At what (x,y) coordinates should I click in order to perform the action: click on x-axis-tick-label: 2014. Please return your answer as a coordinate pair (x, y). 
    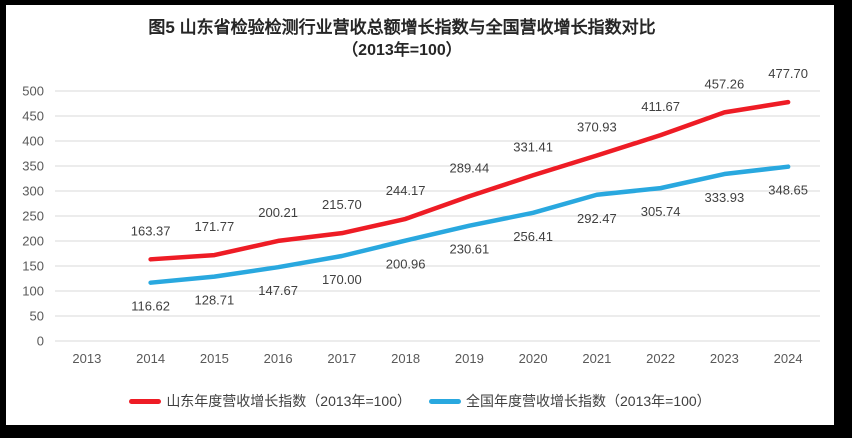
    Looking at the image, I should click on (150, 358).